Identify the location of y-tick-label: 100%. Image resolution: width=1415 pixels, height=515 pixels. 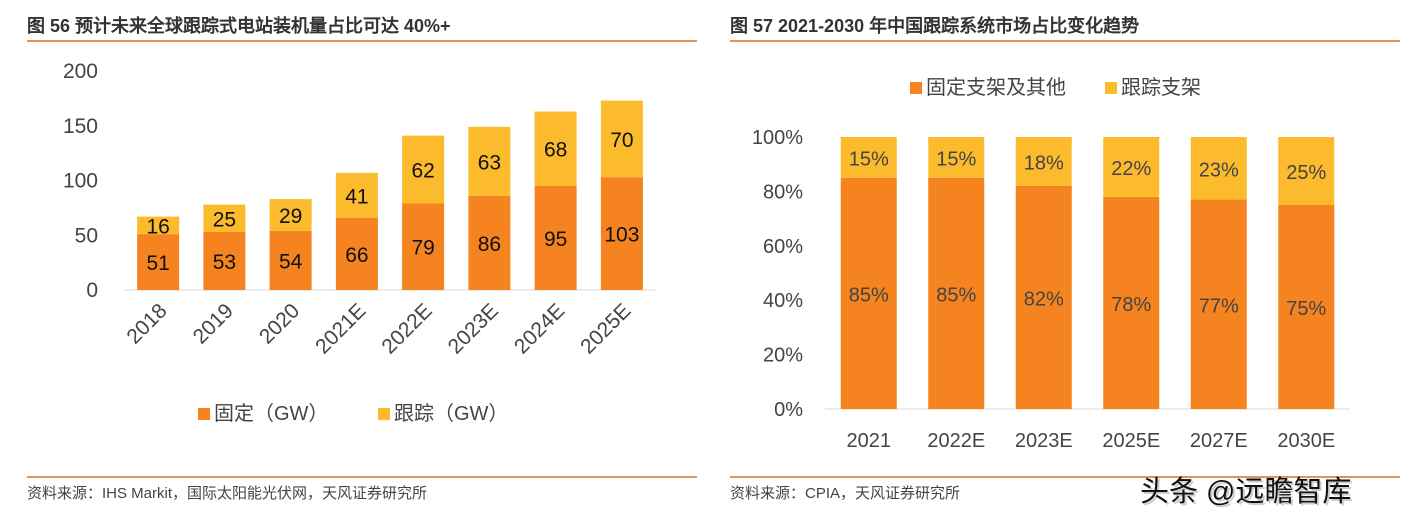
(777, 138).